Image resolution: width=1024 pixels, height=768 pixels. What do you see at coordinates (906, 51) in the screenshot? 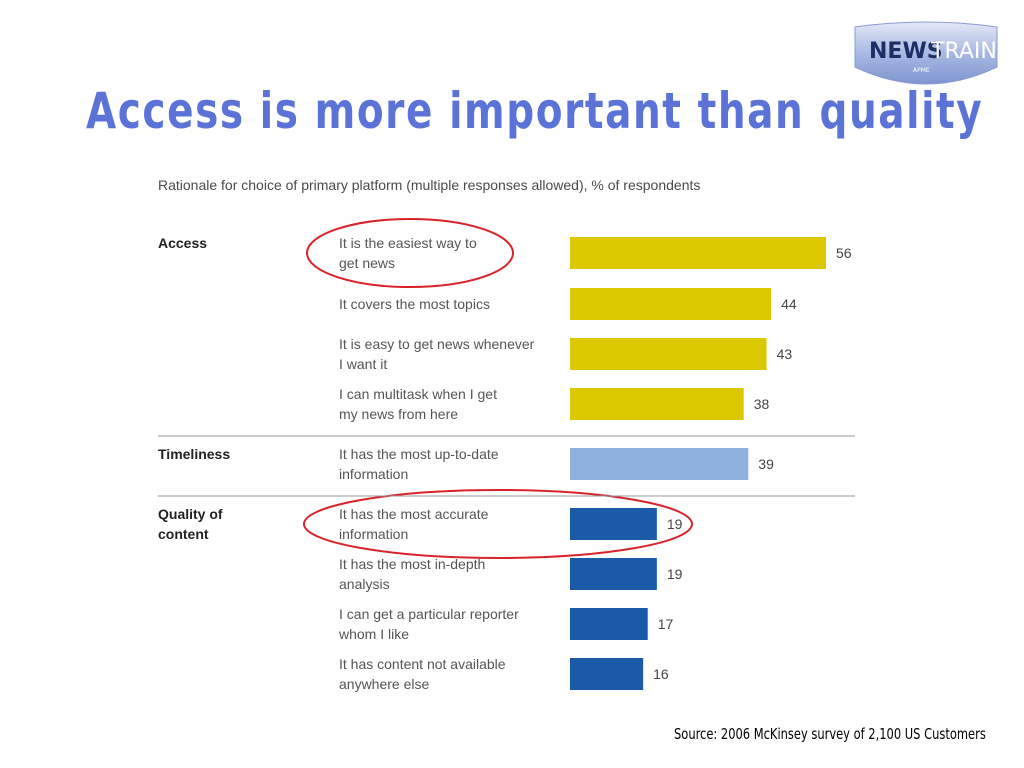
I see `logo-news-text: NEWS` at bounding box center [906, 51].